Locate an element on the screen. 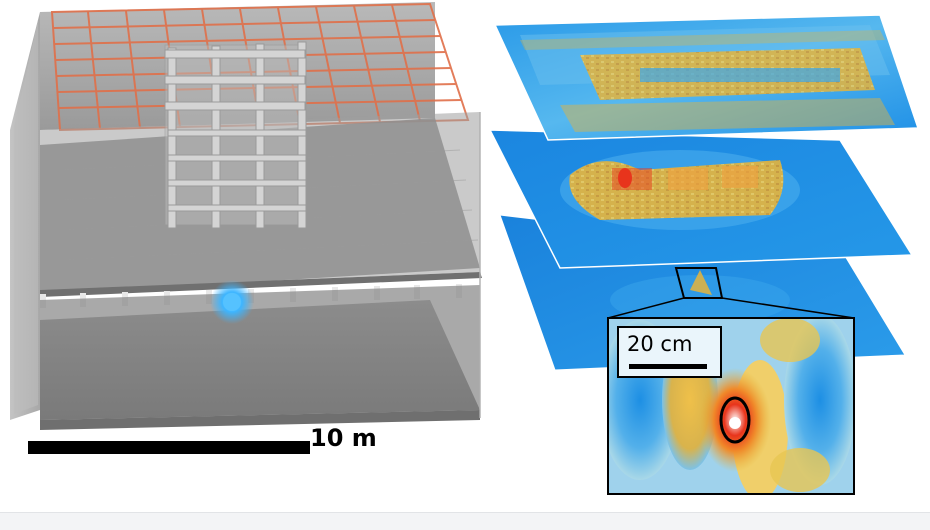 The height and width of the screenshot is (530, 930). scaffold-structure is located at coordinates (235, 135).